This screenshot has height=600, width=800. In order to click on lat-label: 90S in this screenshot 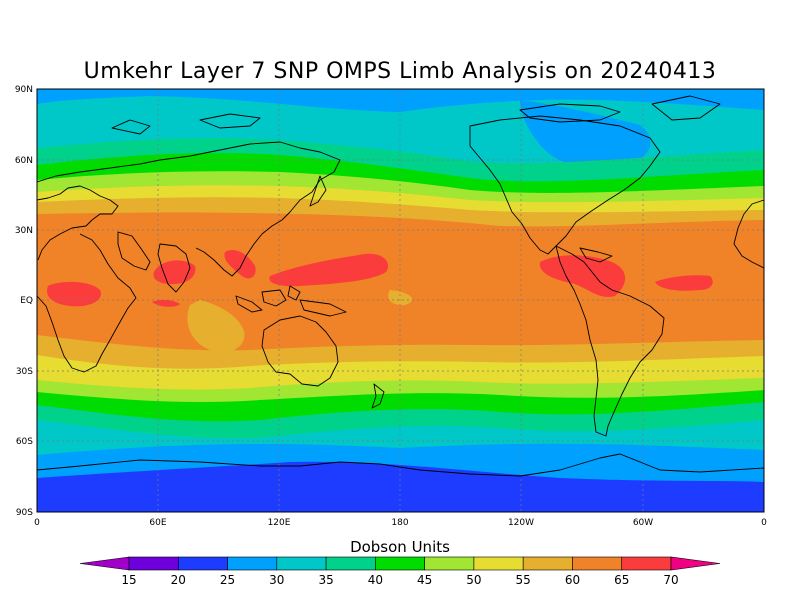, I will do `click(24, 513)`.